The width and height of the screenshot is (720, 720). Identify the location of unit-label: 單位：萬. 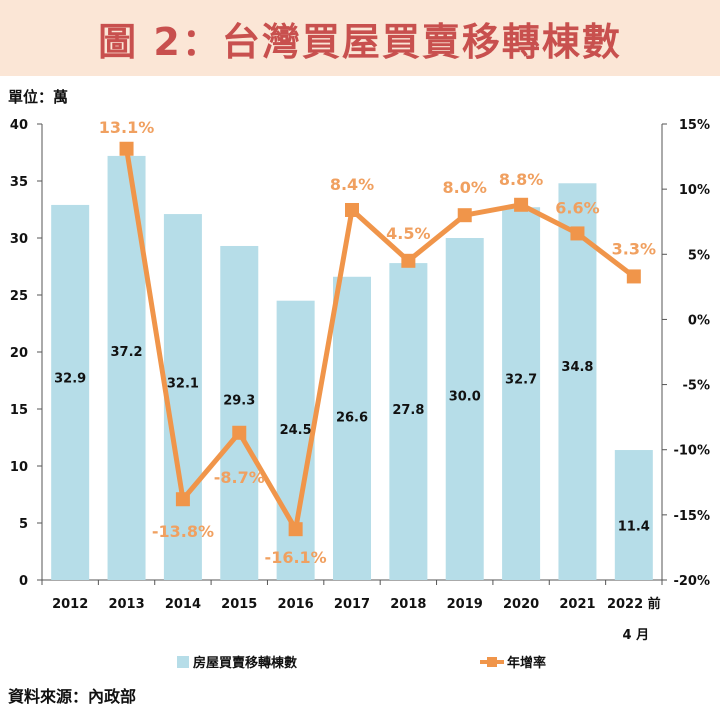
(38, 97).